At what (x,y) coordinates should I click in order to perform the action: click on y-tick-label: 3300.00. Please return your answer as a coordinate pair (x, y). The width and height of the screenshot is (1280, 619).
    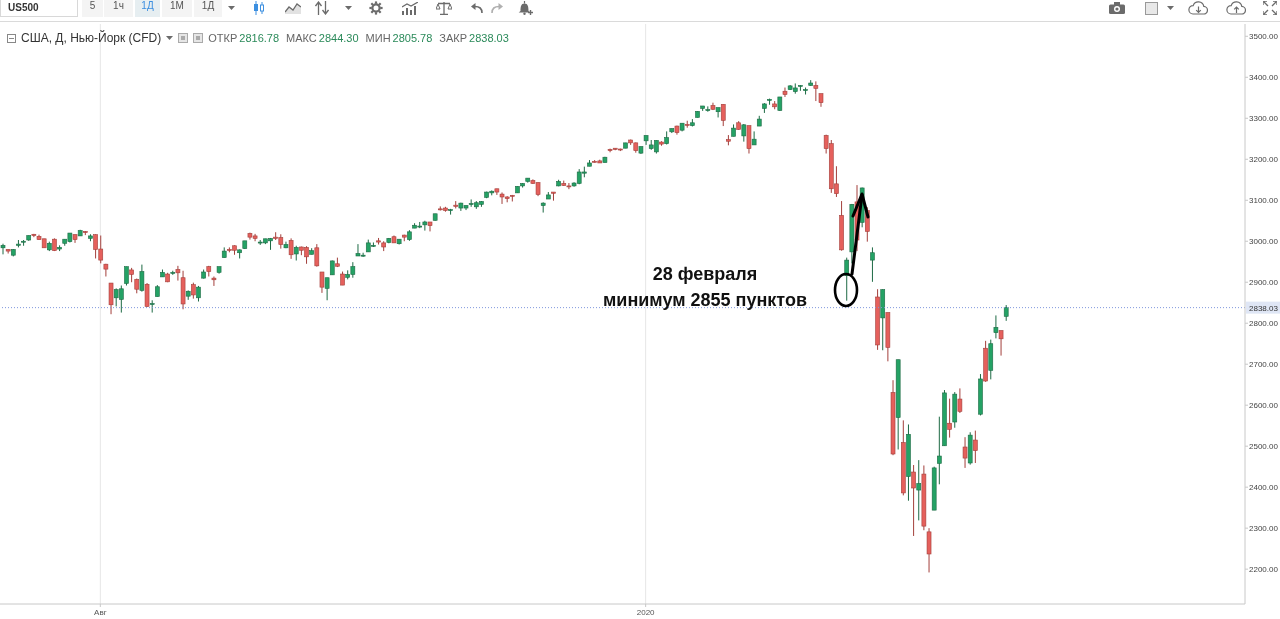
    Looking at the image, I should click on (1264, 119).